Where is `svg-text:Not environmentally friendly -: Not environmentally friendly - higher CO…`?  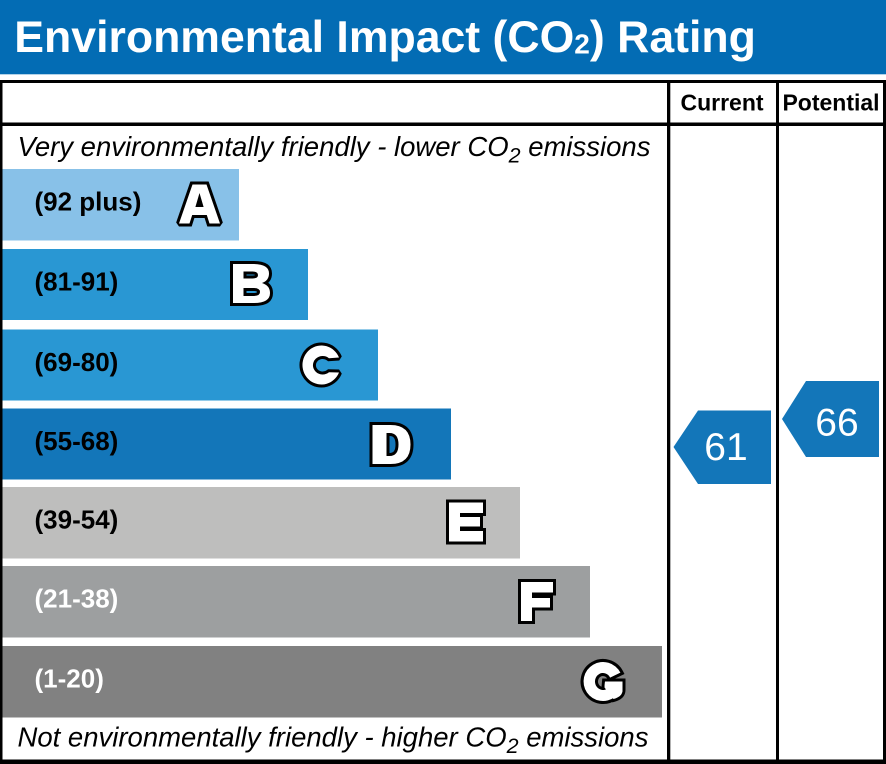 svg-text:Not environmentally friendly -: Not environmentally friendly - higher CO… is located at coordinates (333, 740).